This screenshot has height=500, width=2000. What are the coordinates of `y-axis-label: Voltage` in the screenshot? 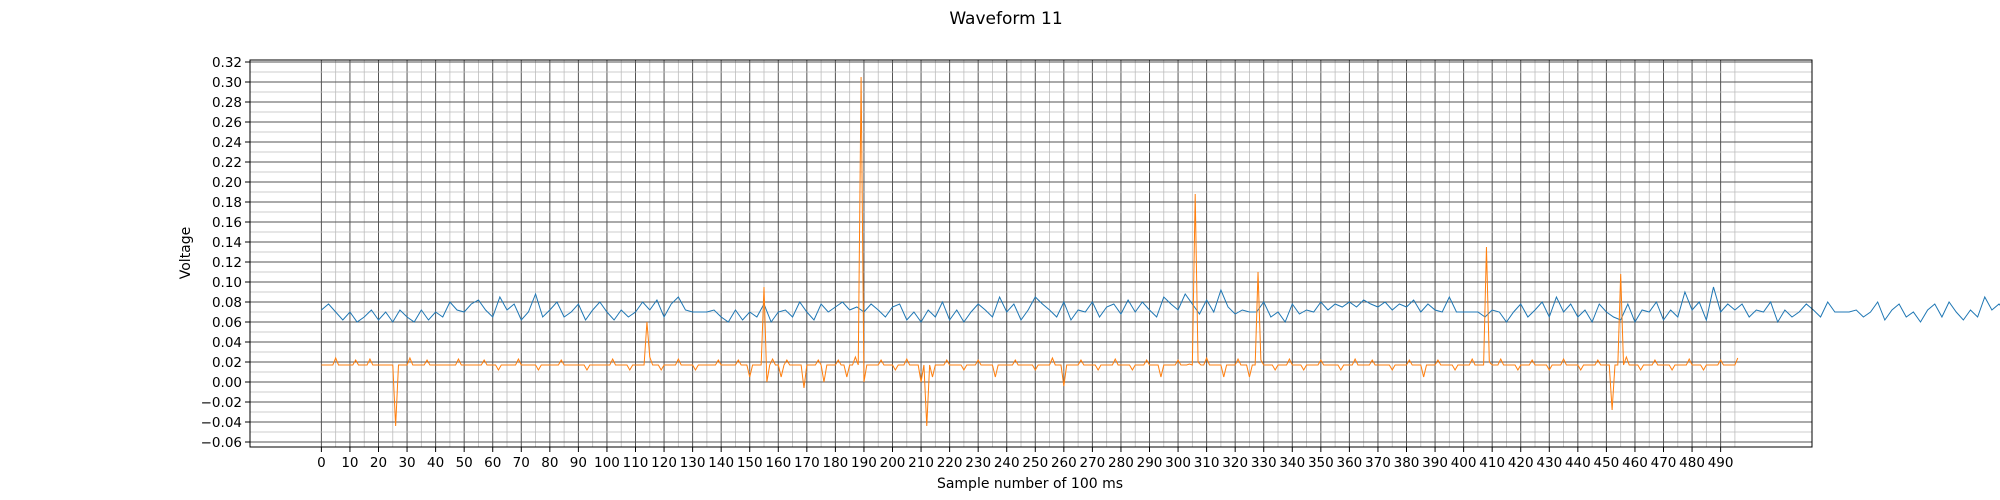 It's located at (186, 253).